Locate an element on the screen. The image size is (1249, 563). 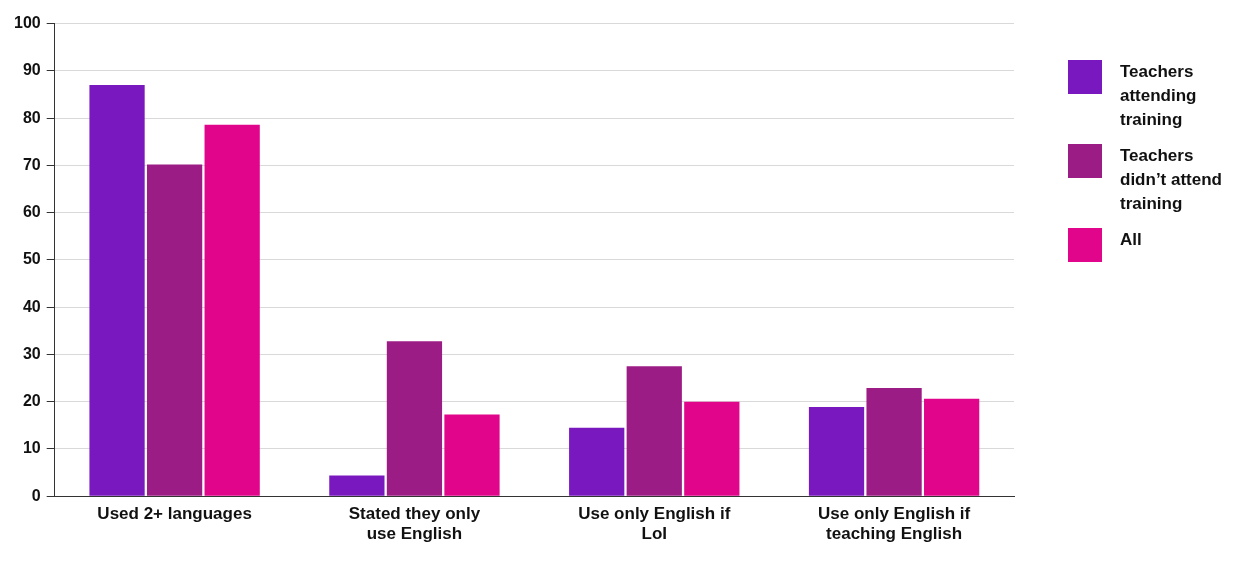
y-tick-label: 100 is located at coordinates (27, 23).